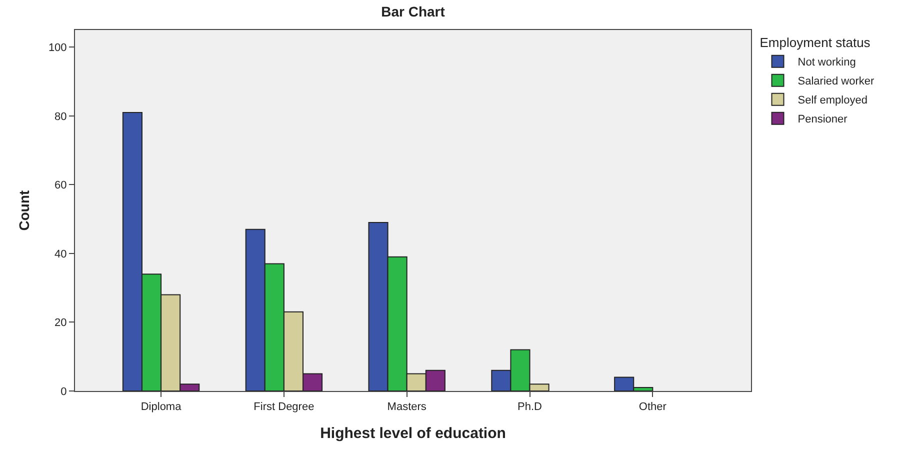 Image resolution: width=911 pixels, height=451 pixels. Describe the element at coordinates (836, 82) in the screenshot. I see `legend-label: Salaried worker` at that location.